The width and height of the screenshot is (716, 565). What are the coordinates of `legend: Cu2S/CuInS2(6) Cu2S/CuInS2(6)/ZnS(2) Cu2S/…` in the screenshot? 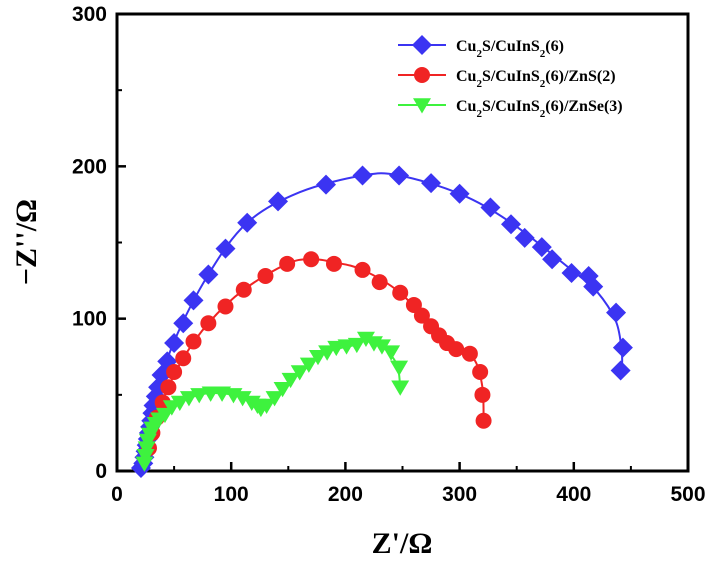 It's located at (510, 77).